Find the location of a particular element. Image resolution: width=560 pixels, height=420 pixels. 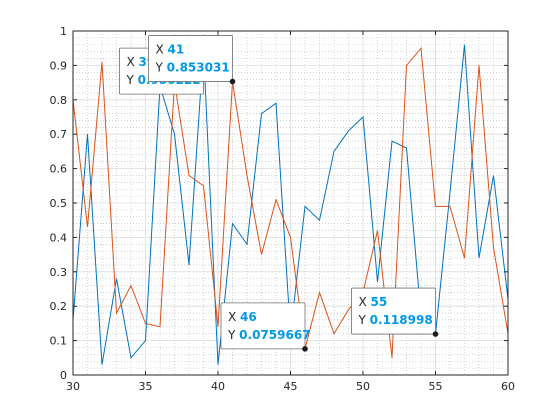

datatip-x-value: 55 is located at coordinates (379, 302).